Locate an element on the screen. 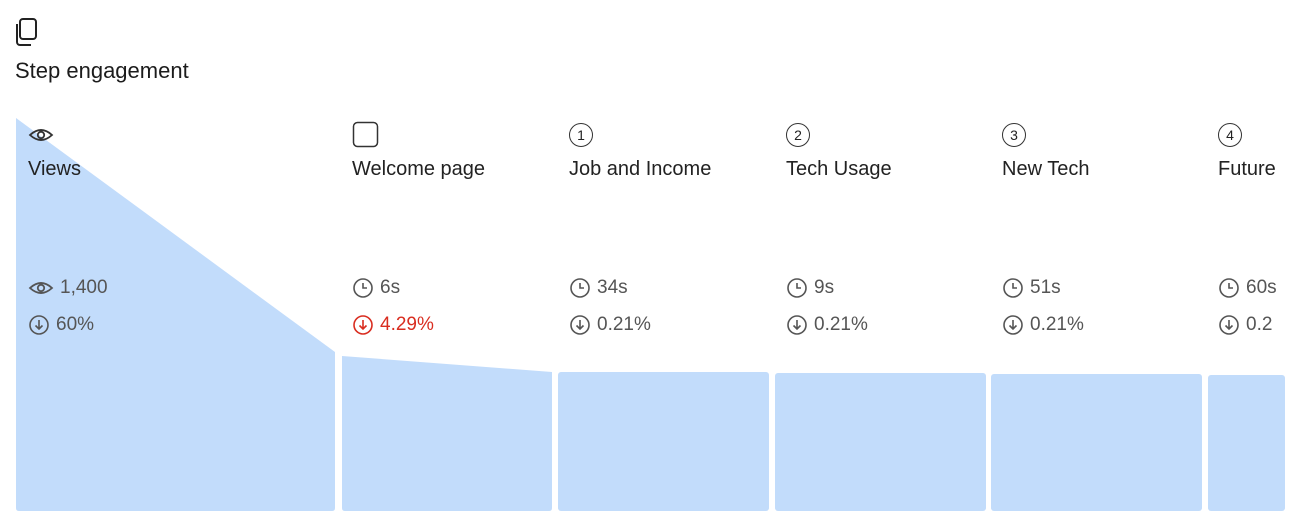  step-stat: 9s is located at coordinates (810, 288).